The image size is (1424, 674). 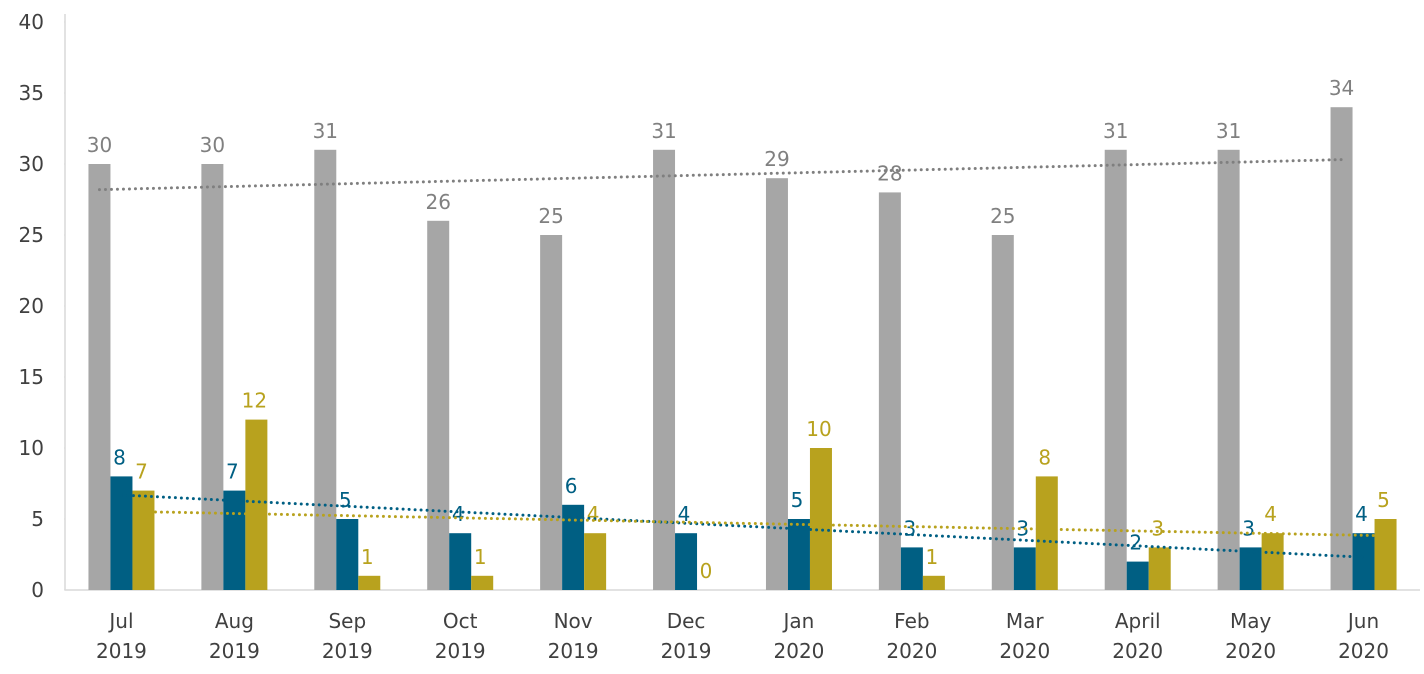 What do you see at coordinates (460, 636) in the screenshot?
I see `x-tick-label: Oct 2019` at bounding box center [460, 636].